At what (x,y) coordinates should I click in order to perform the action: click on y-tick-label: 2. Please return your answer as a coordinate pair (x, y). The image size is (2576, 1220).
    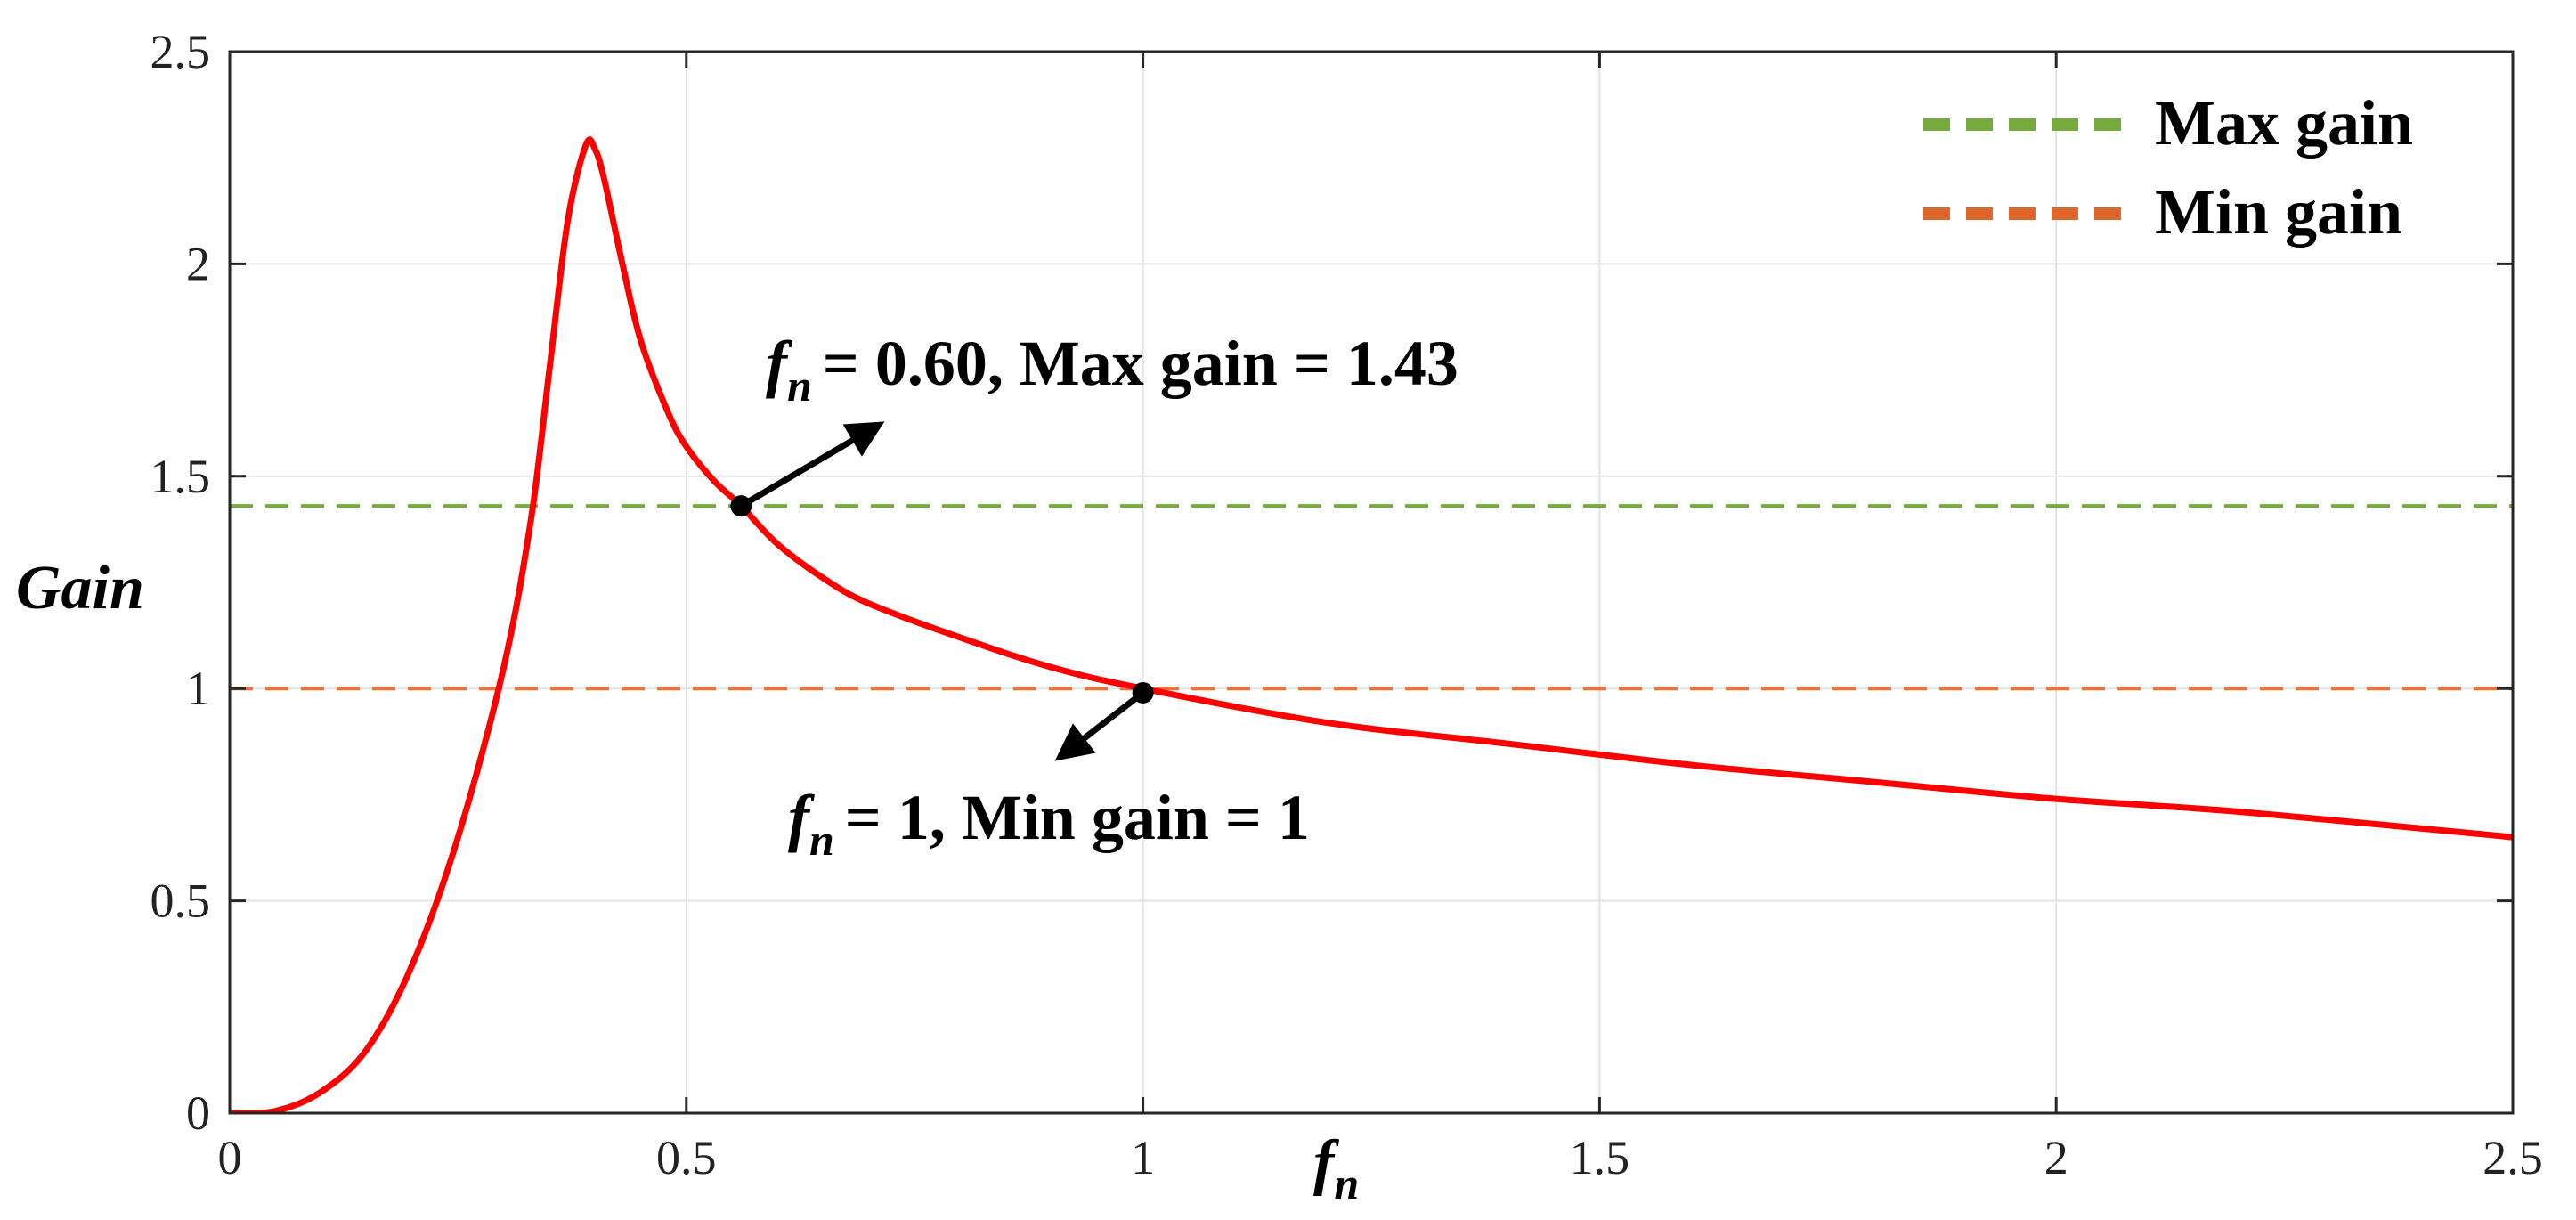
    Looking at the image, I should click on (198, 263).